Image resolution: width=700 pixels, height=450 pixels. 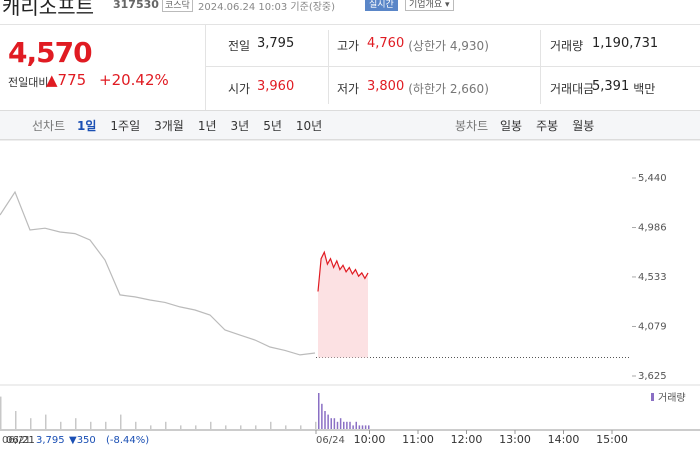 What do you see at coordinates (652, 397) in the screenshot?
I see `volume-legend-swatch` at bounding box center [652, 397].